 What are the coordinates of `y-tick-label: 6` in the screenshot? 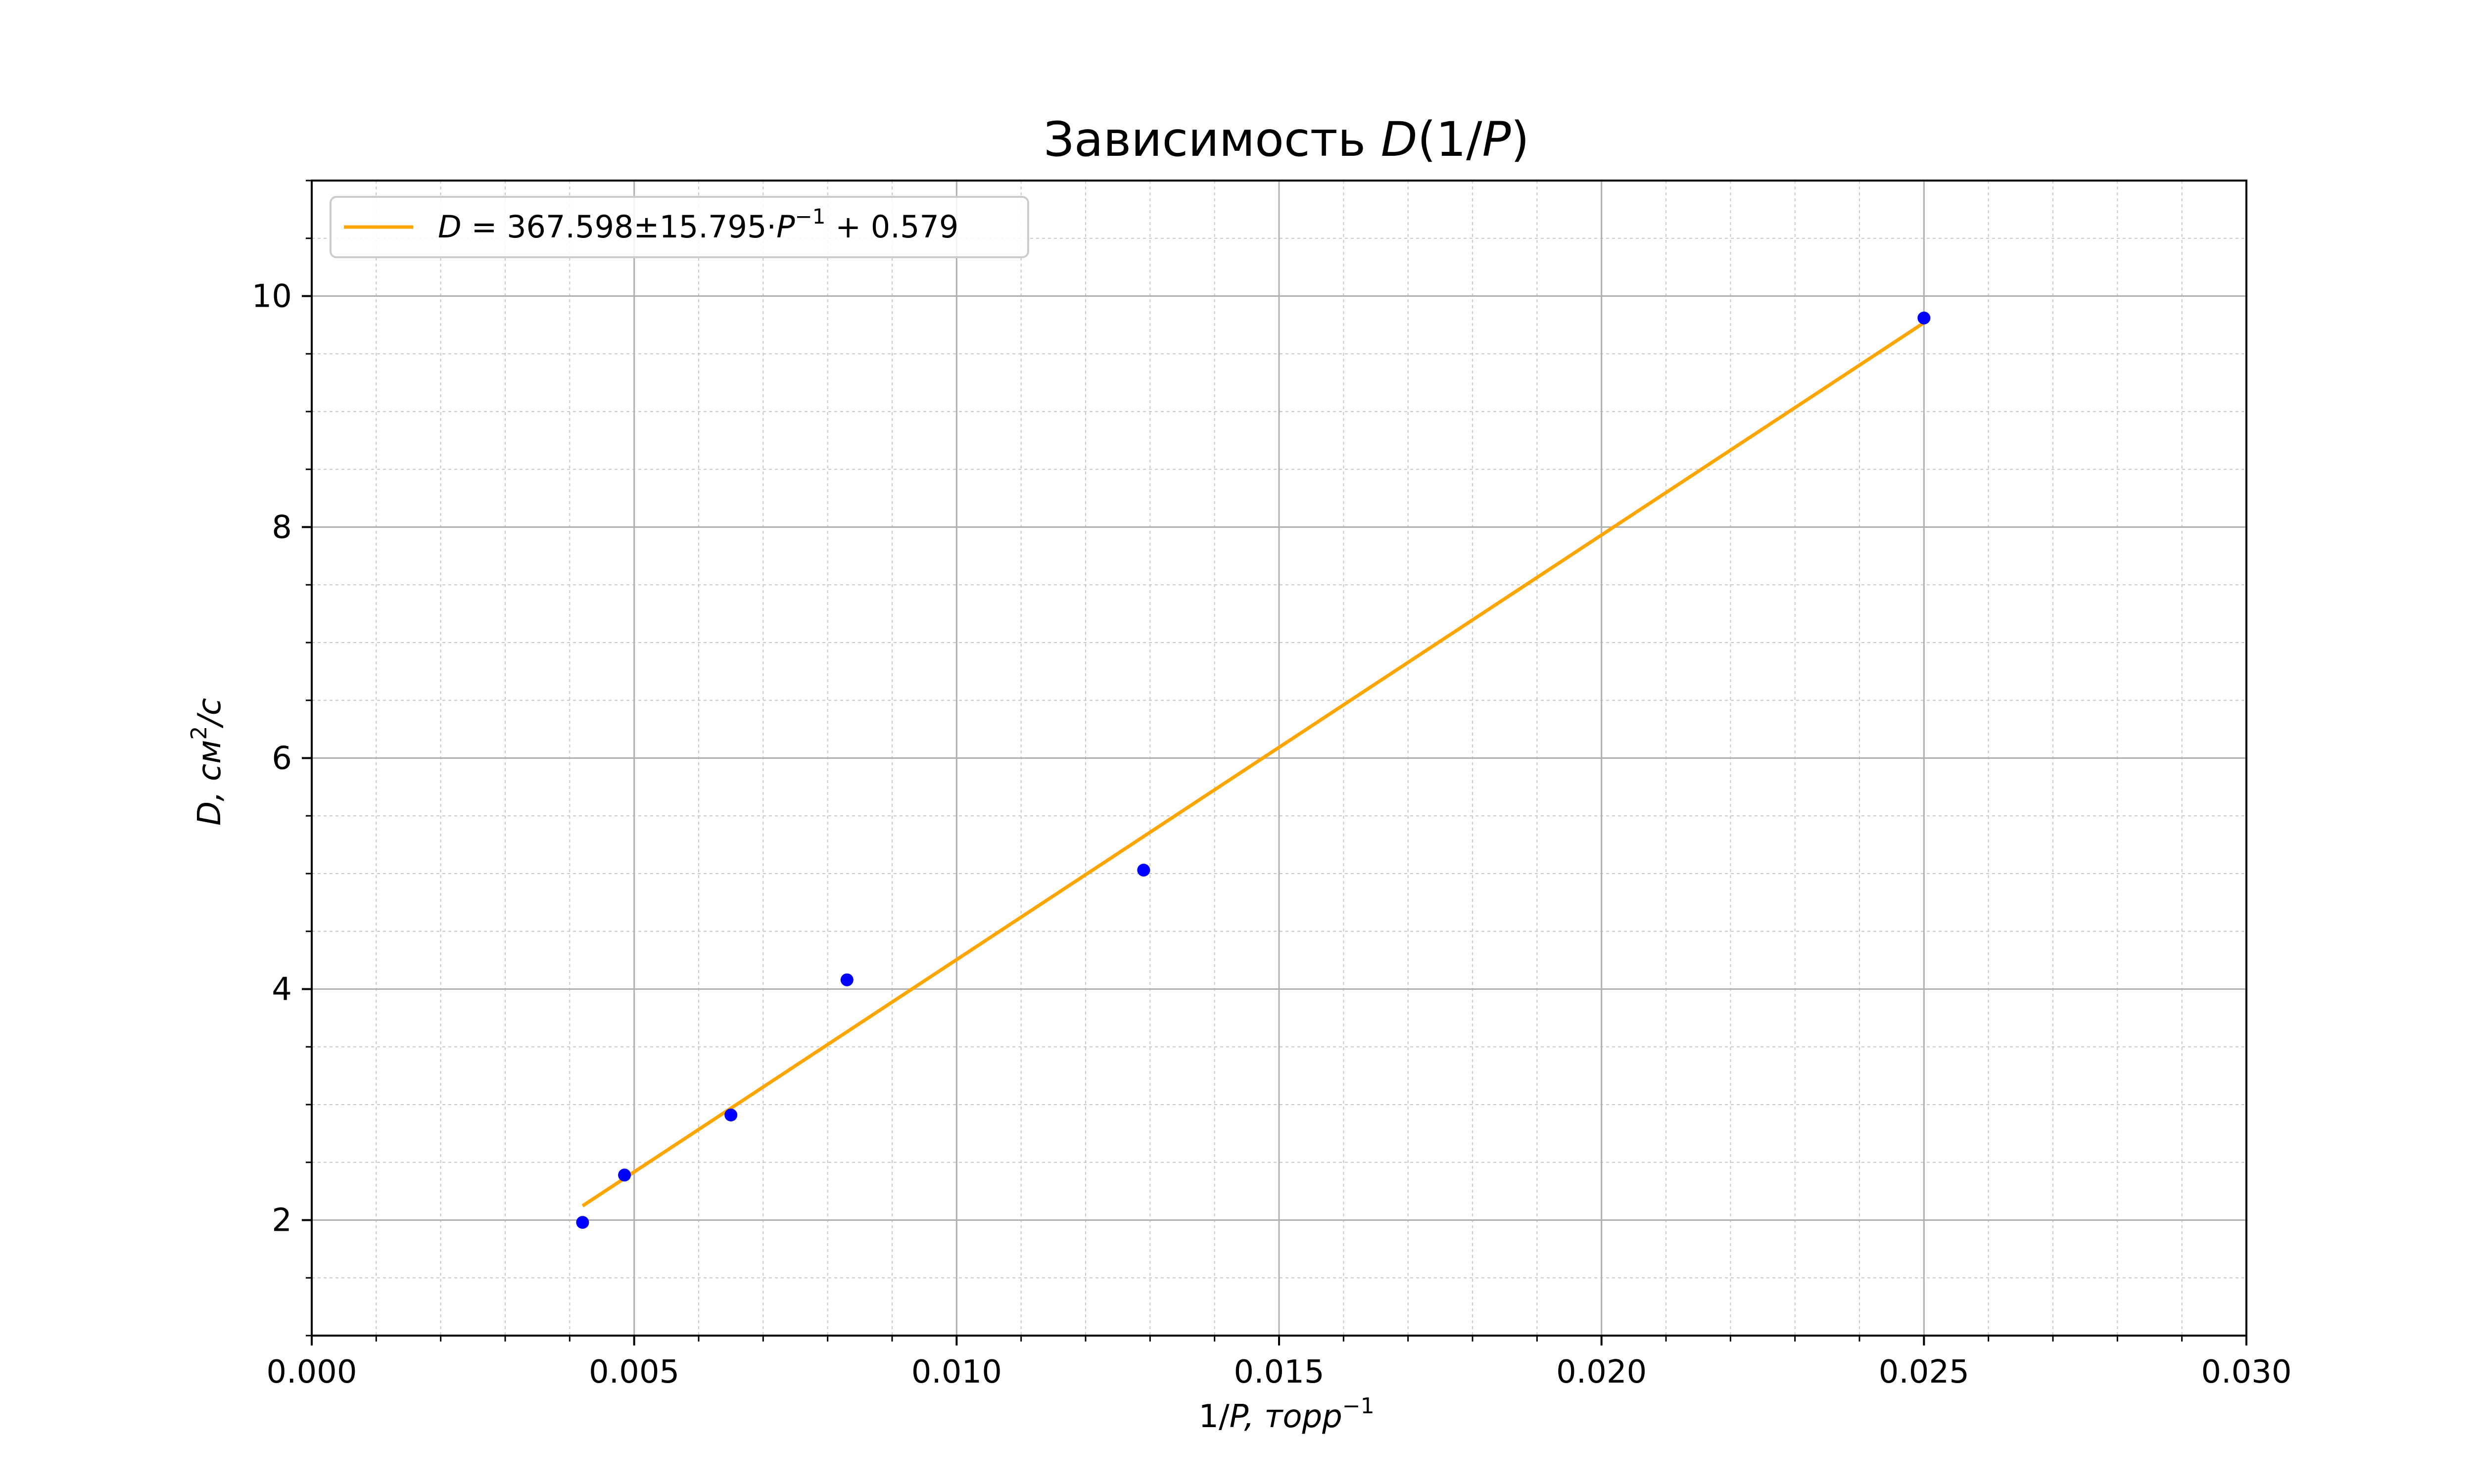 It's located at (282, 759).